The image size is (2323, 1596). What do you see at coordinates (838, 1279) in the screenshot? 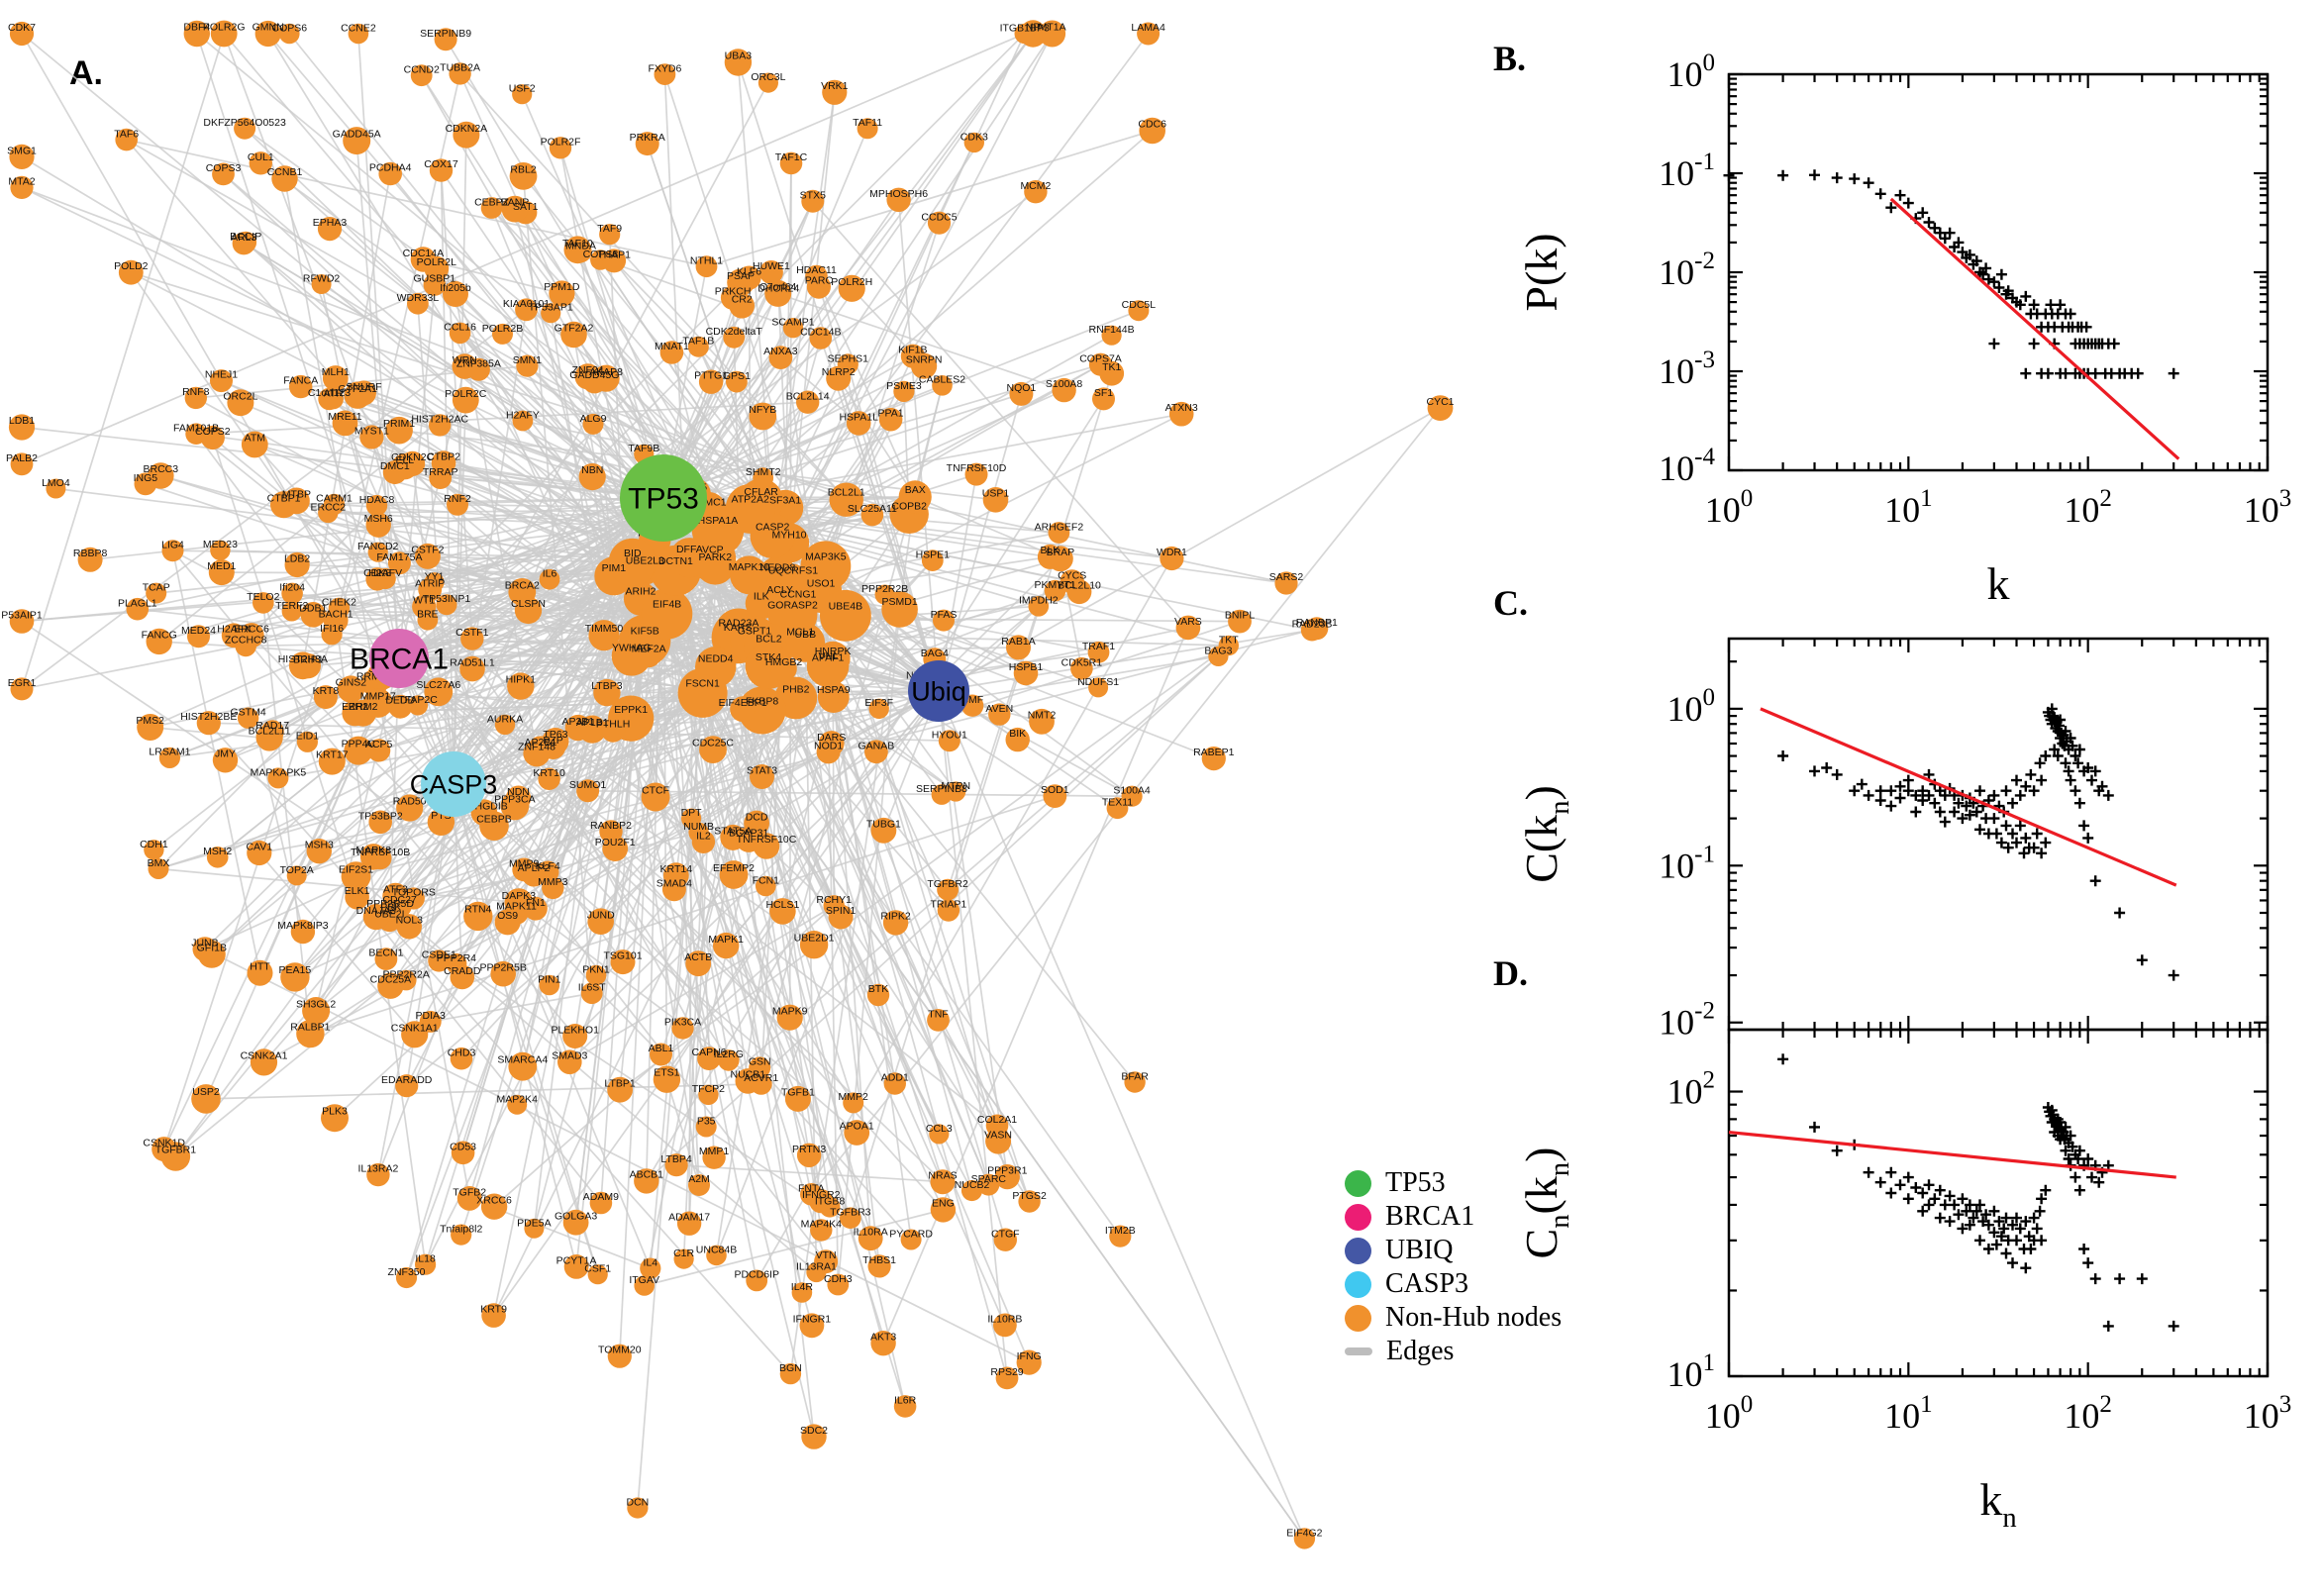
I see `svg-text: CDH3` at bounding box center [838, 1279].